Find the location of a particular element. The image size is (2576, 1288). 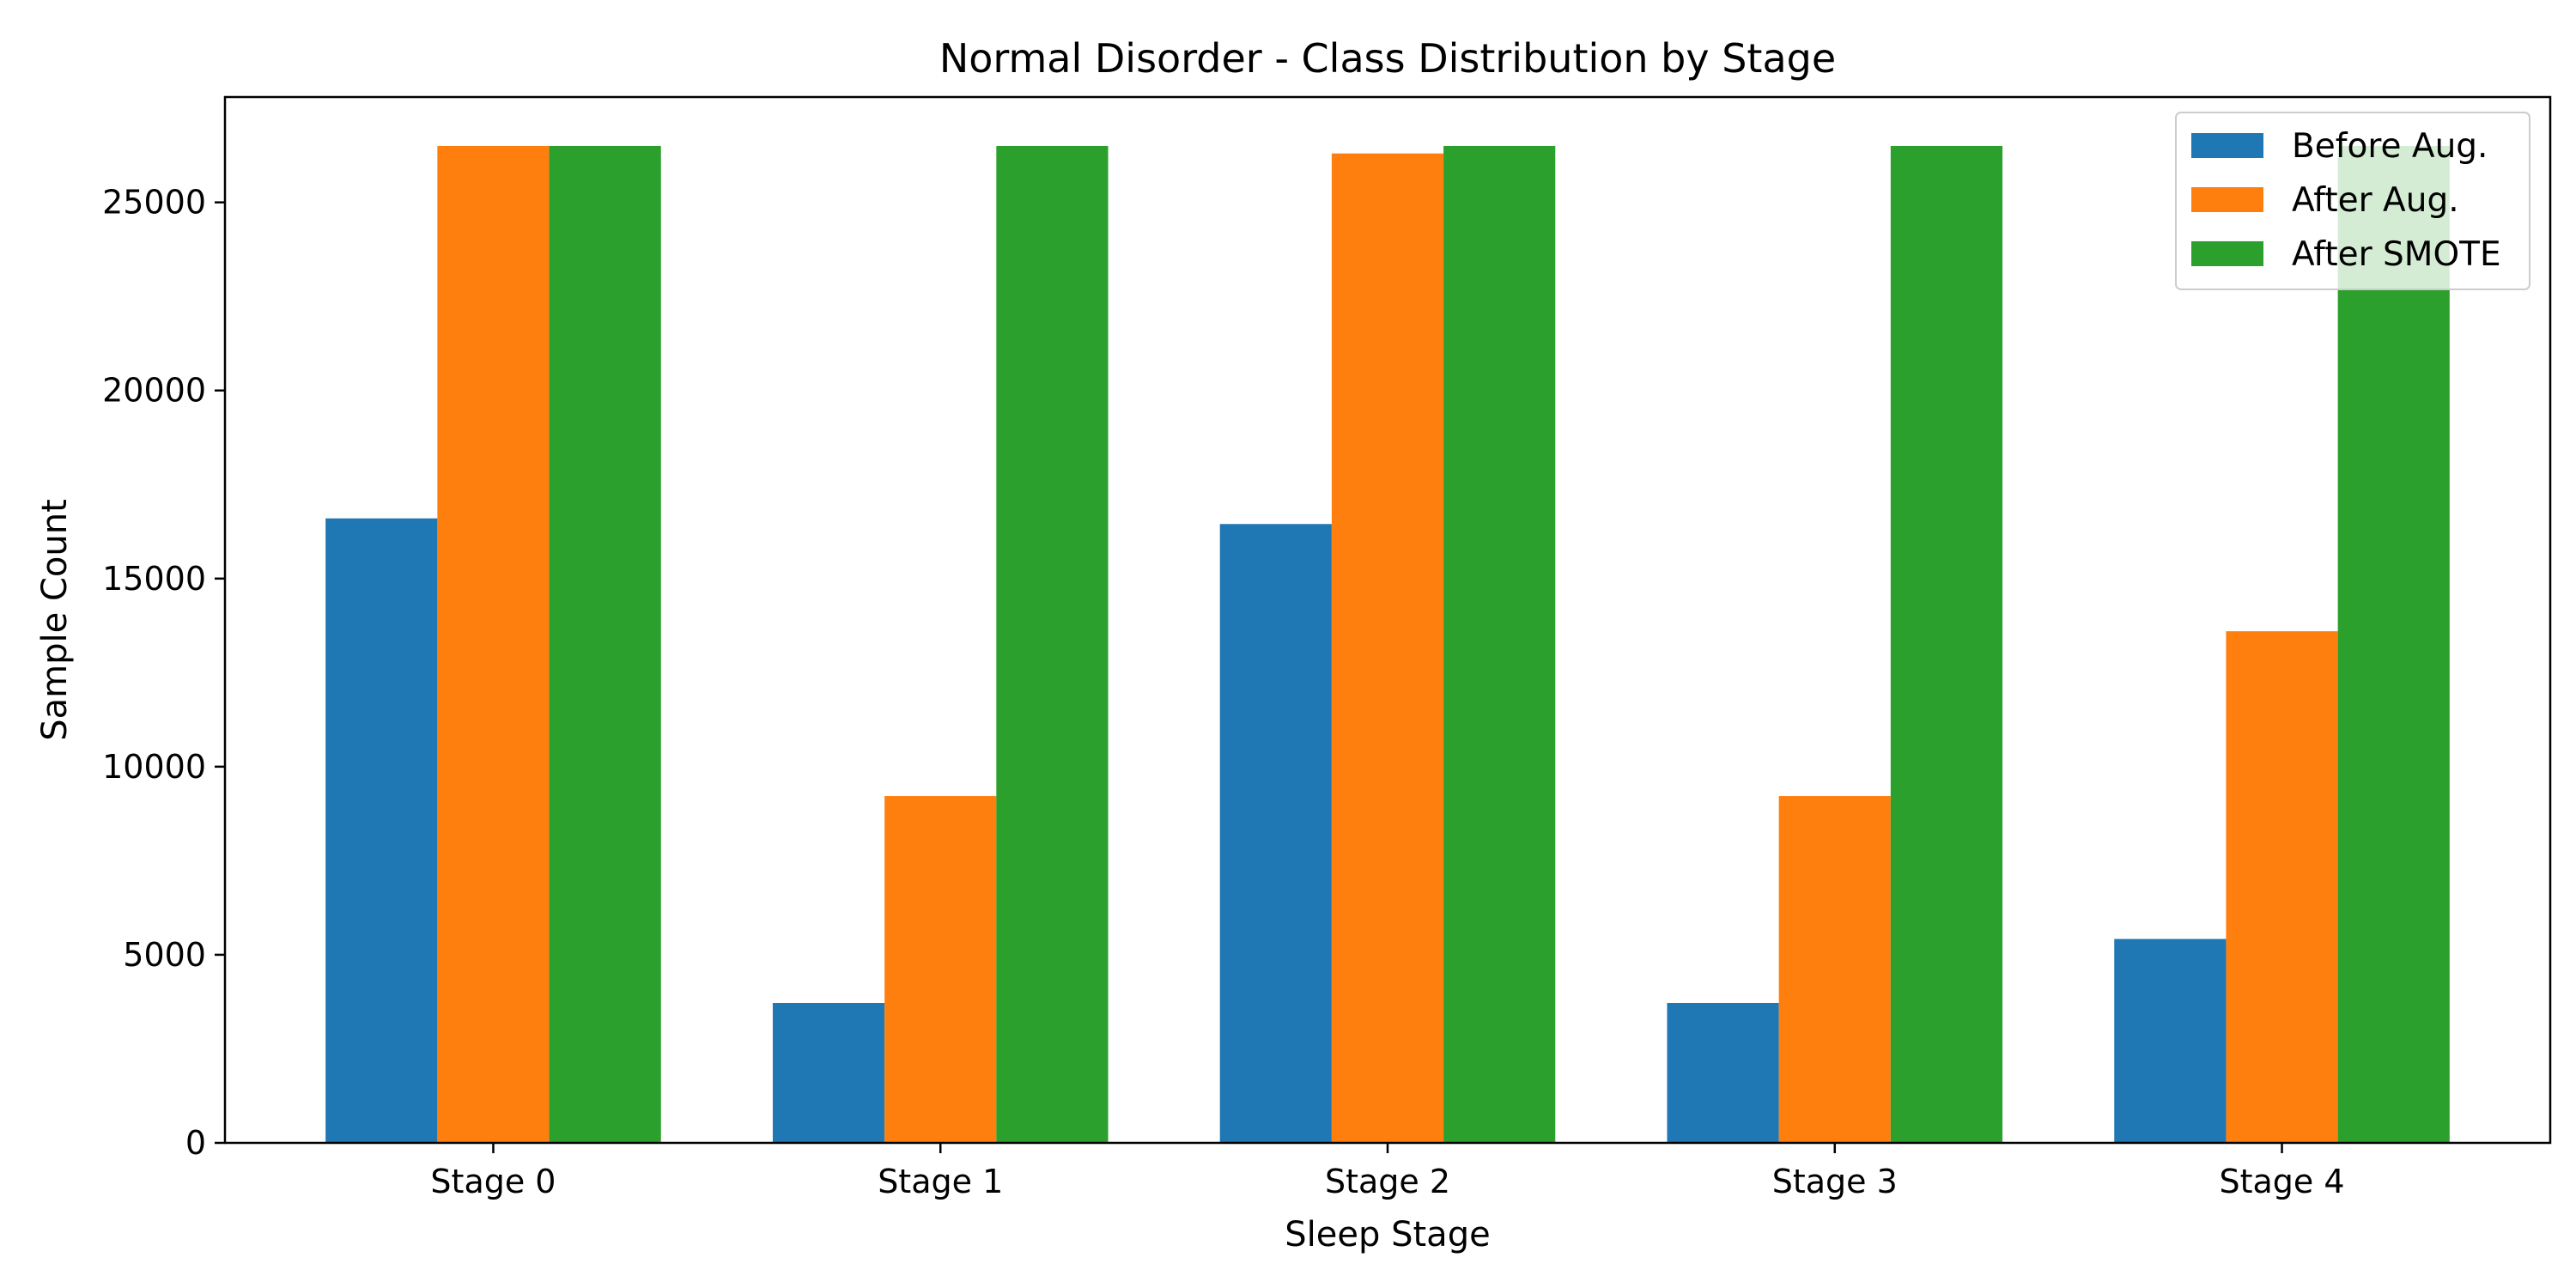

legend-label: After SMOTE is located at coordinates (2397, 254).